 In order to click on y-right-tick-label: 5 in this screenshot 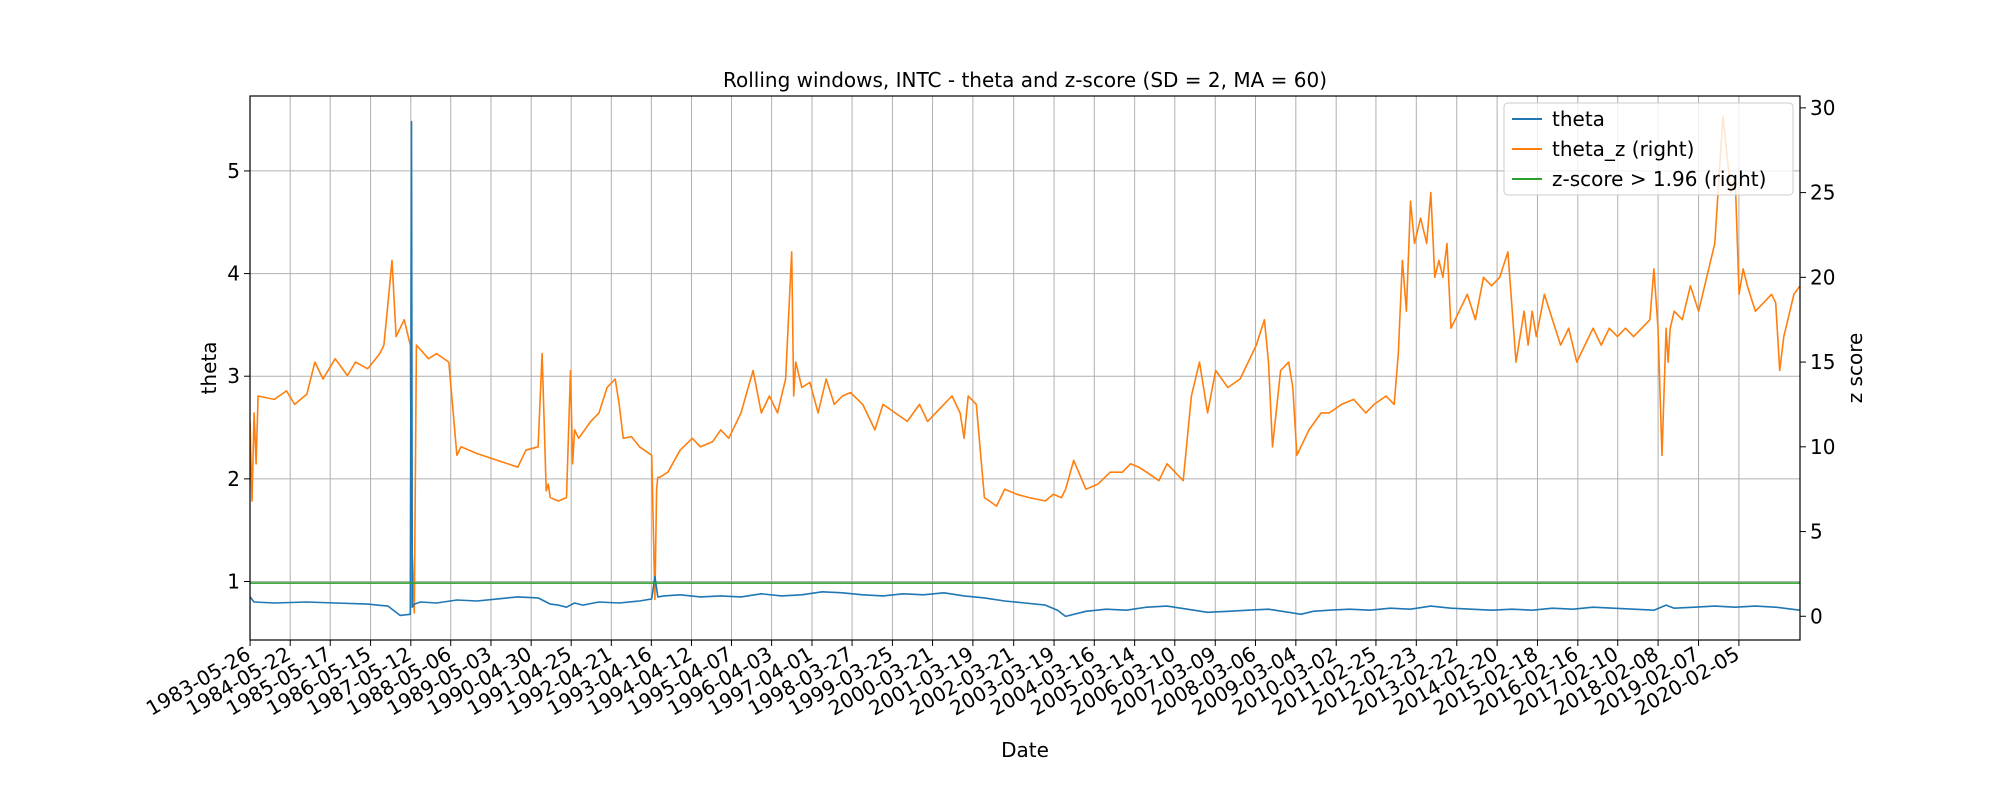, I will do `click(1816, 532)`.